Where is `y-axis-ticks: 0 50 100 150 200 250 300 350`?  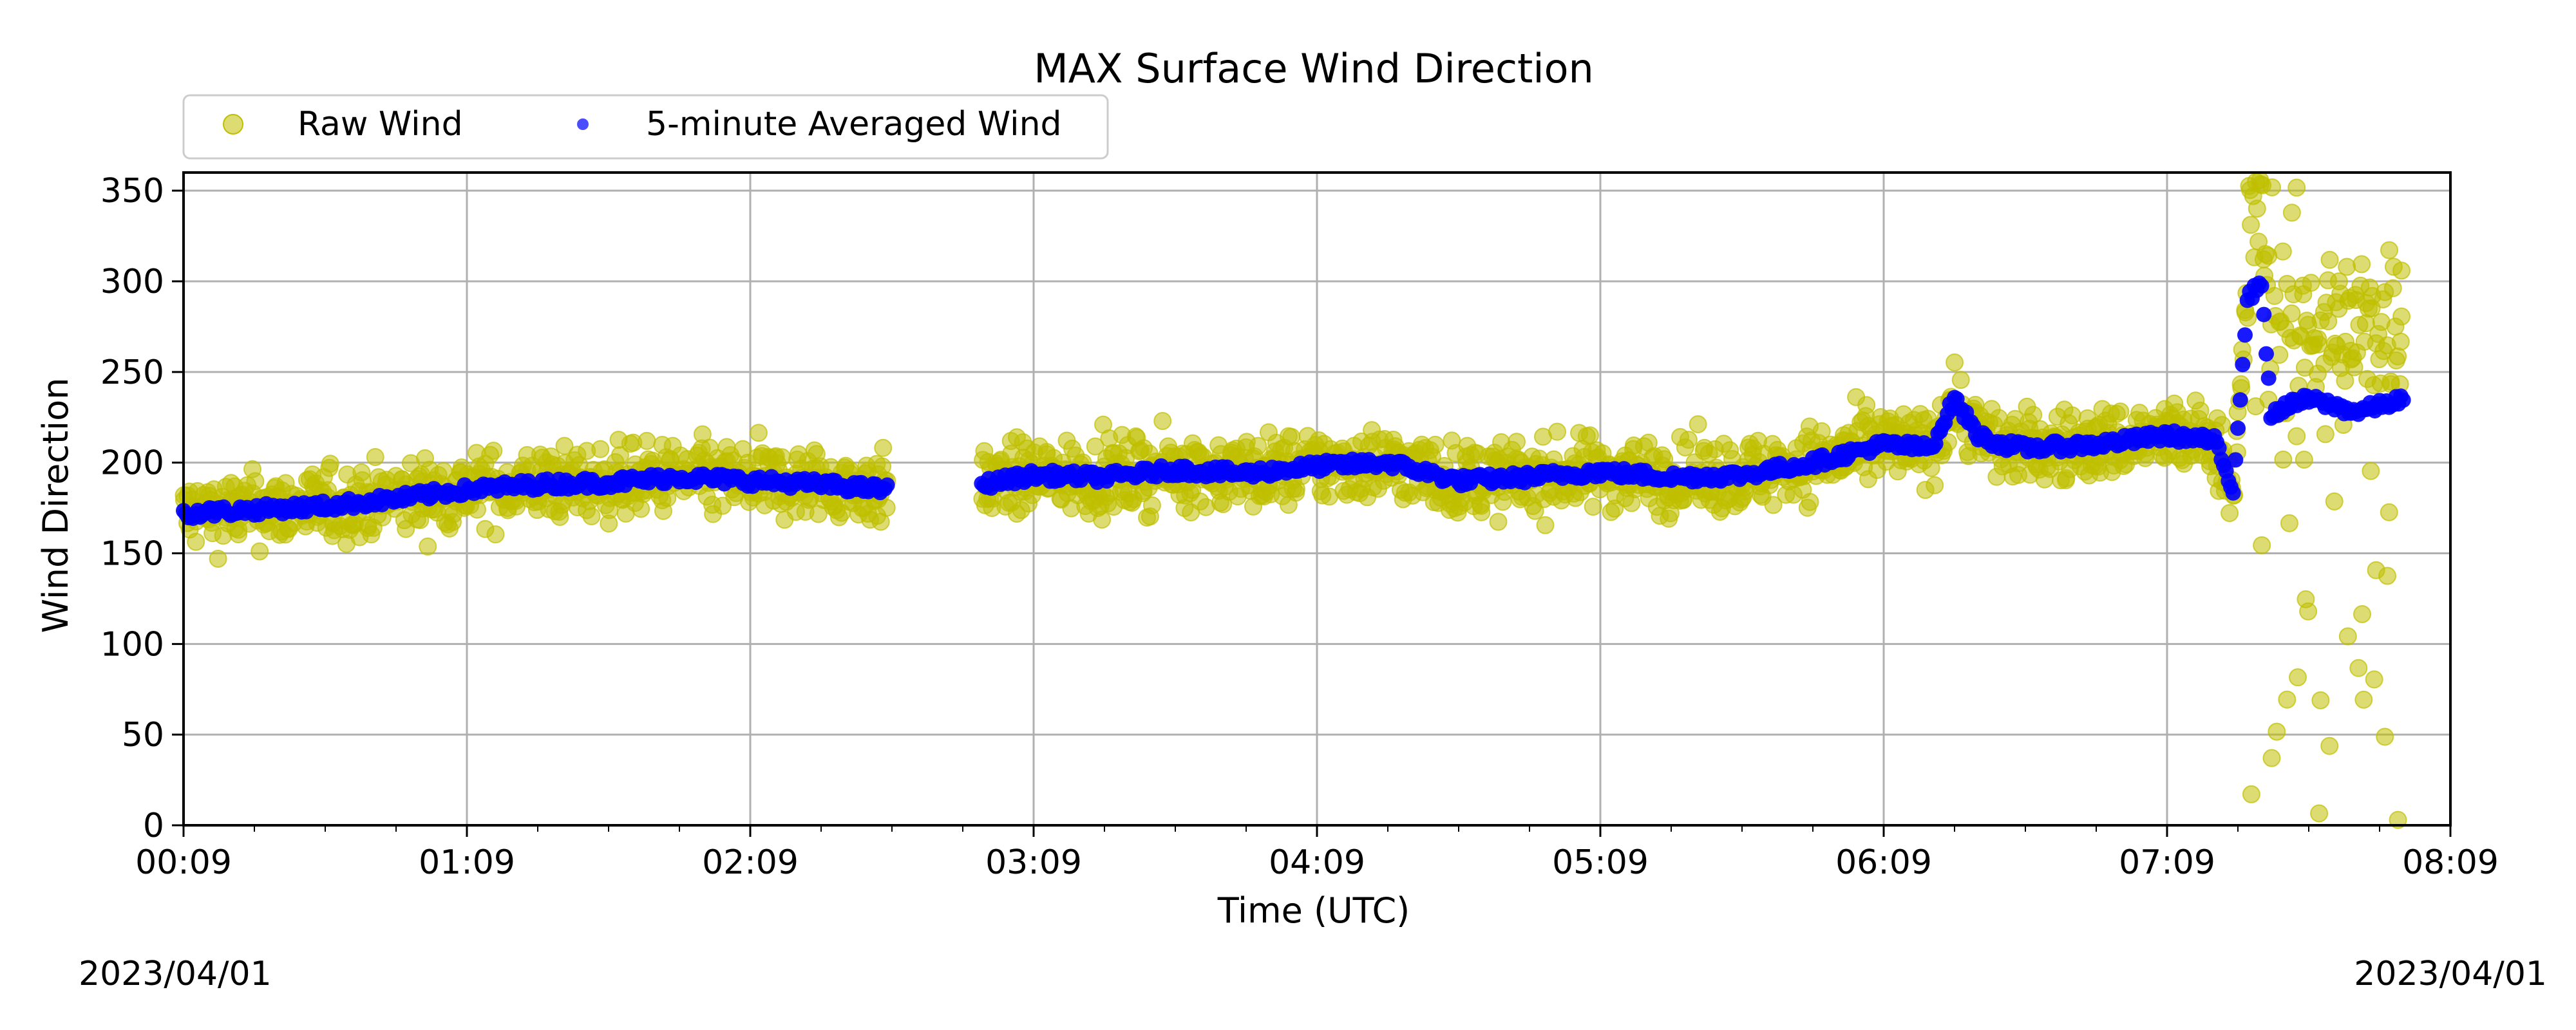
y-axis-ticks: 0 50 100 150 200 250 300 350 is located at coordinates (142, 508).